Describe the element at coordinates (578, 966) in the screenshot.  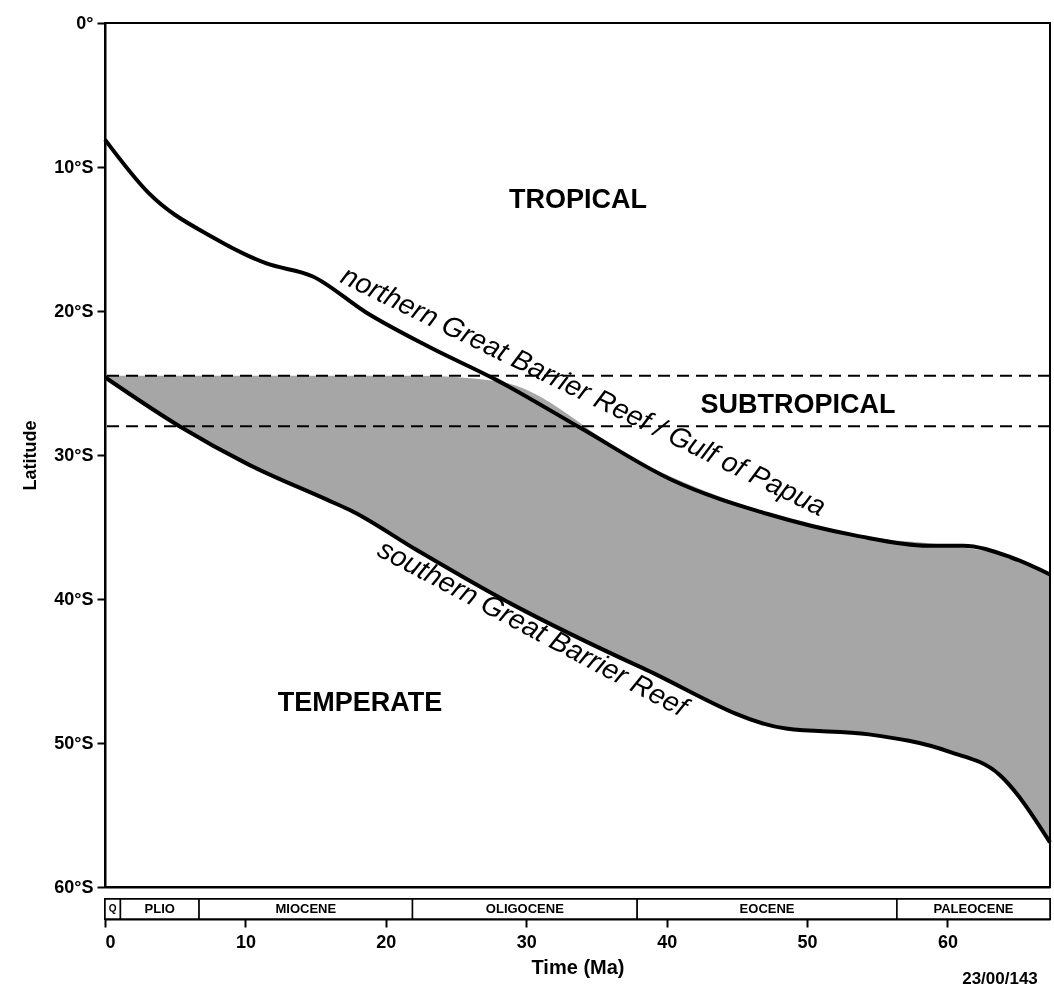
I see `x-axis-title: Time (Ma)` at that location.